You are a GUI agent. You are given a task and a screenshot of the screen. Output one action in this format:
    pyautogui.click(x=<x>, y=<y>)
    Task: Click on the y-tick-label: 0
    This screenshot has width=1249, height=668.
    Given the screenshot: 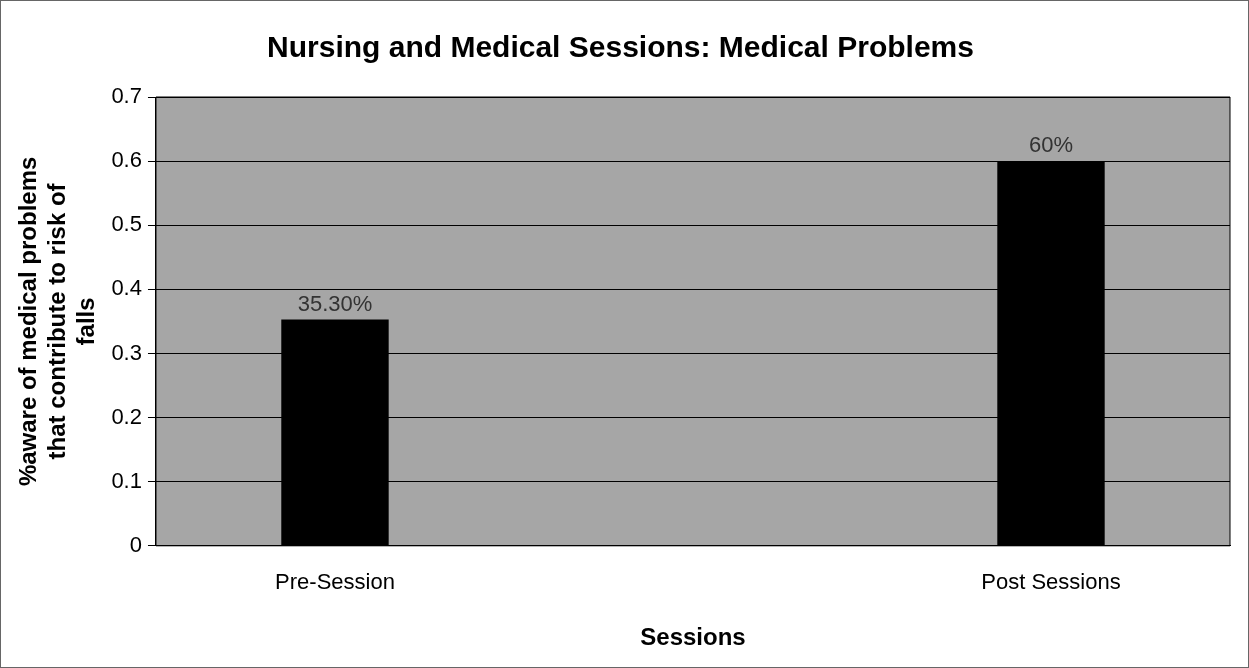 What is the action you would take?
    pyautogui.click(x=135, y=544)
    